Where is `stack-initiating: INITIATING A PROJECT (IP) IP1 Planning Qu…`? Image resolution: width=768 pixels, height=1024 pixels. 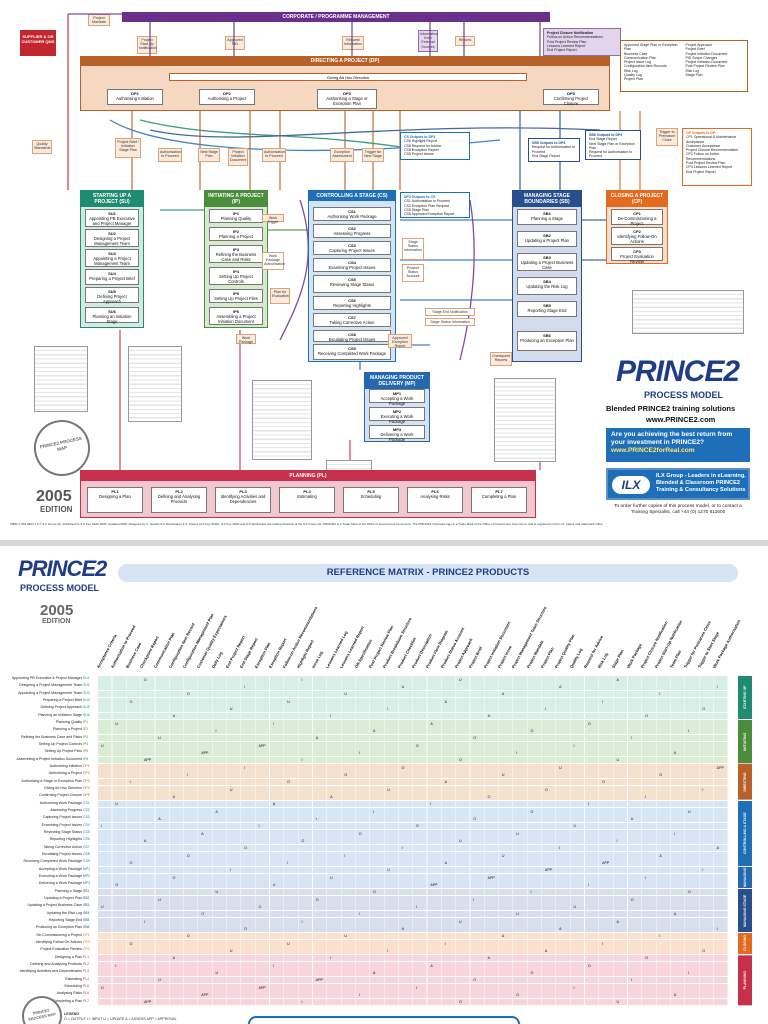 stack-initiating: INITIATING A PROJECT (IP) IP1 Planning Qu… is located at coordinates (236, 259).